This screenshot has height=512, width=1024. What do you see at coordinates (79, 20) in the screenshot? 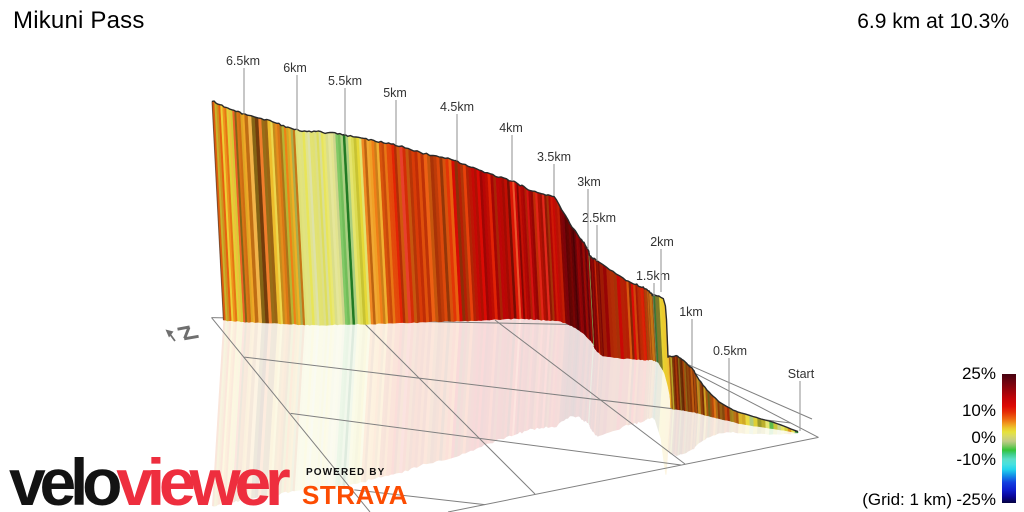
I see `page-title: Mikuni Pass` at bounding box center [79, 20].